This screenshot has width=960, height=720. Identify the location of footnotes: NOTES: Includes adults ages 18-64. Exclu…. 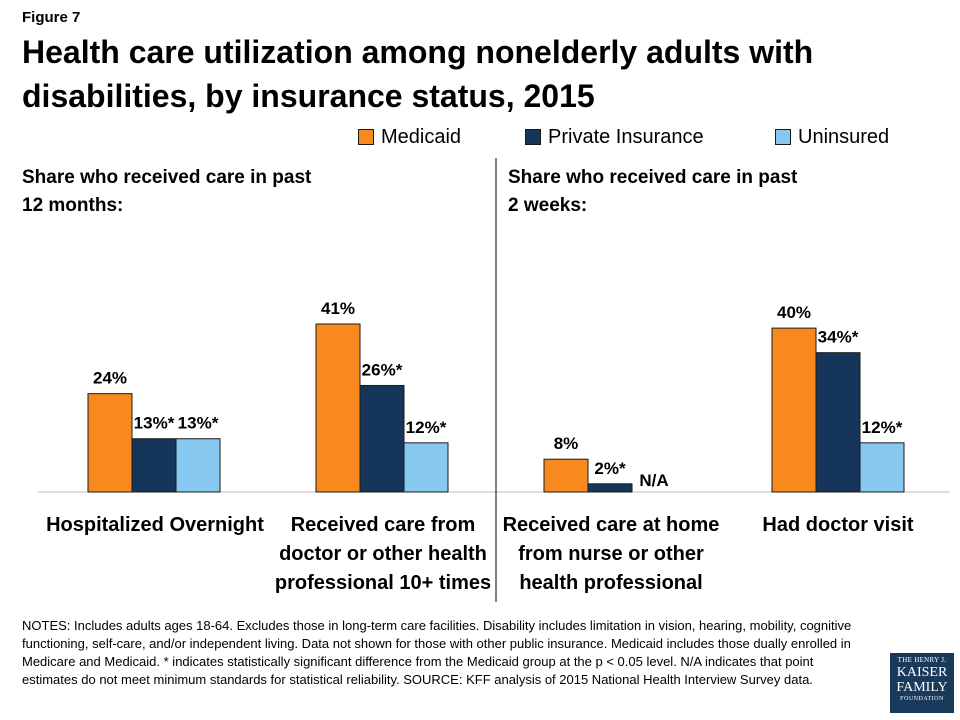
(437, 652).